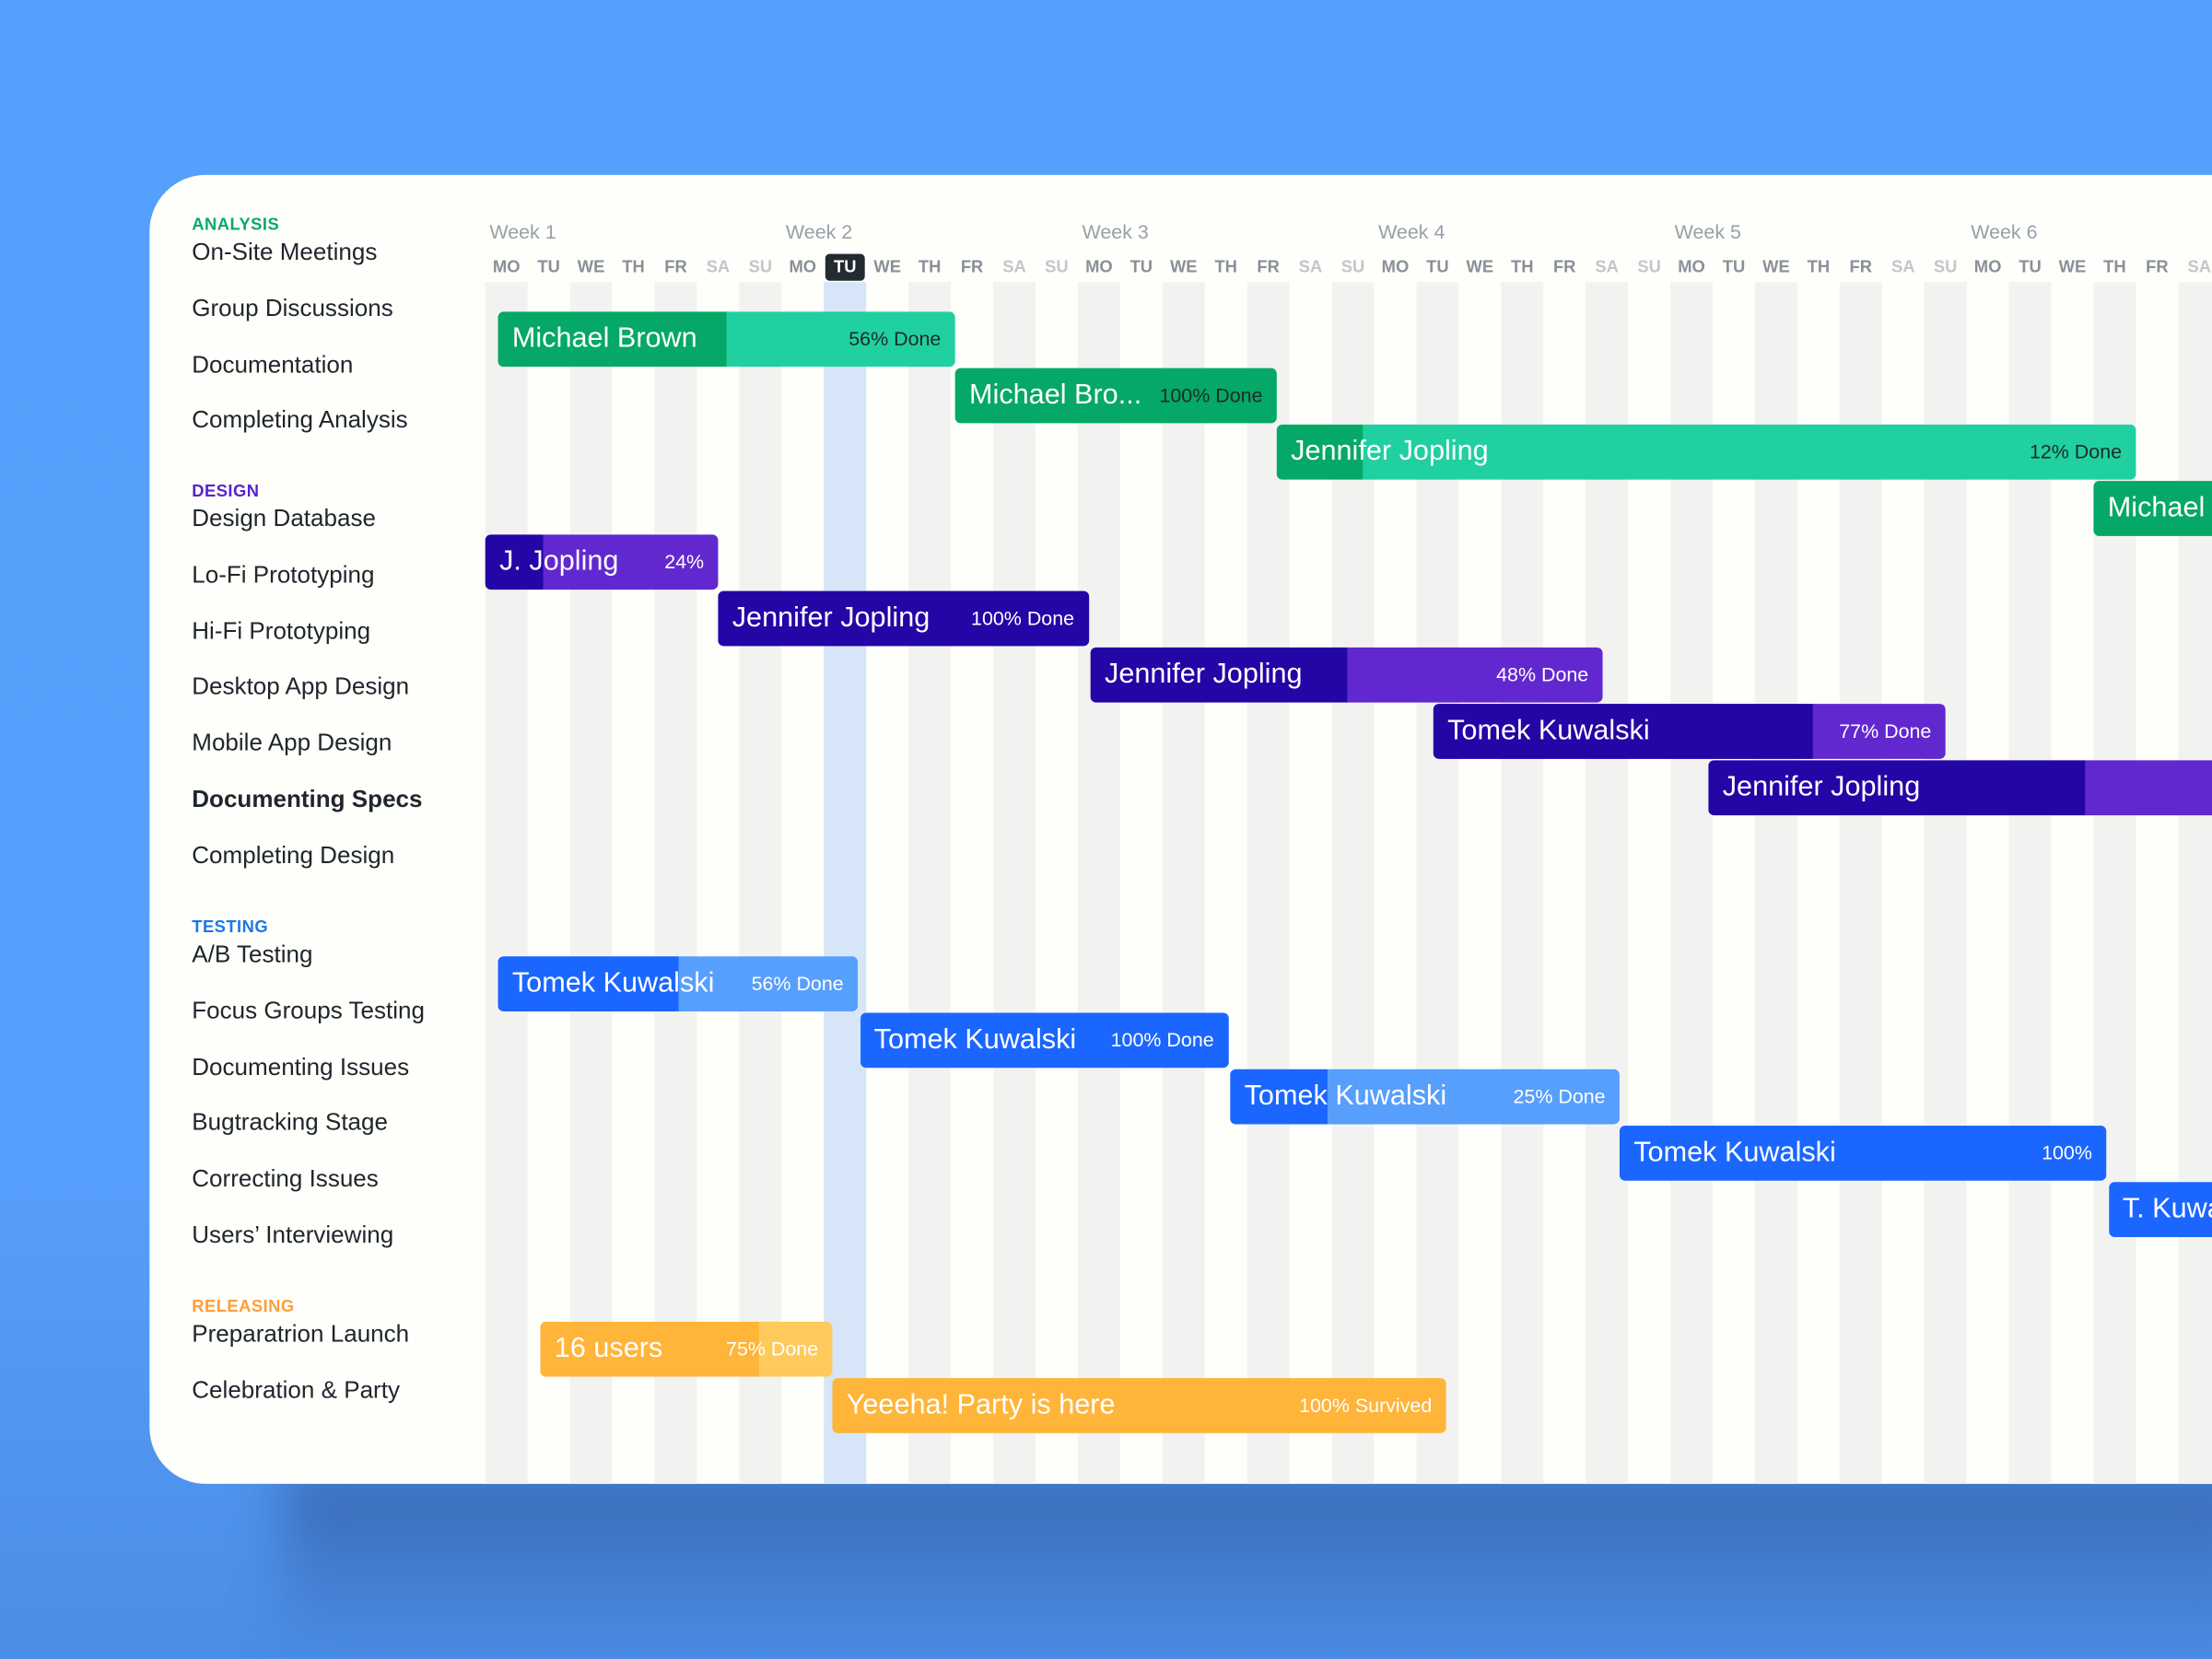 Image resolution: width=2212 pixels, height=1659 pixels. I want to click on day-label: SA, so click(1014, 266).